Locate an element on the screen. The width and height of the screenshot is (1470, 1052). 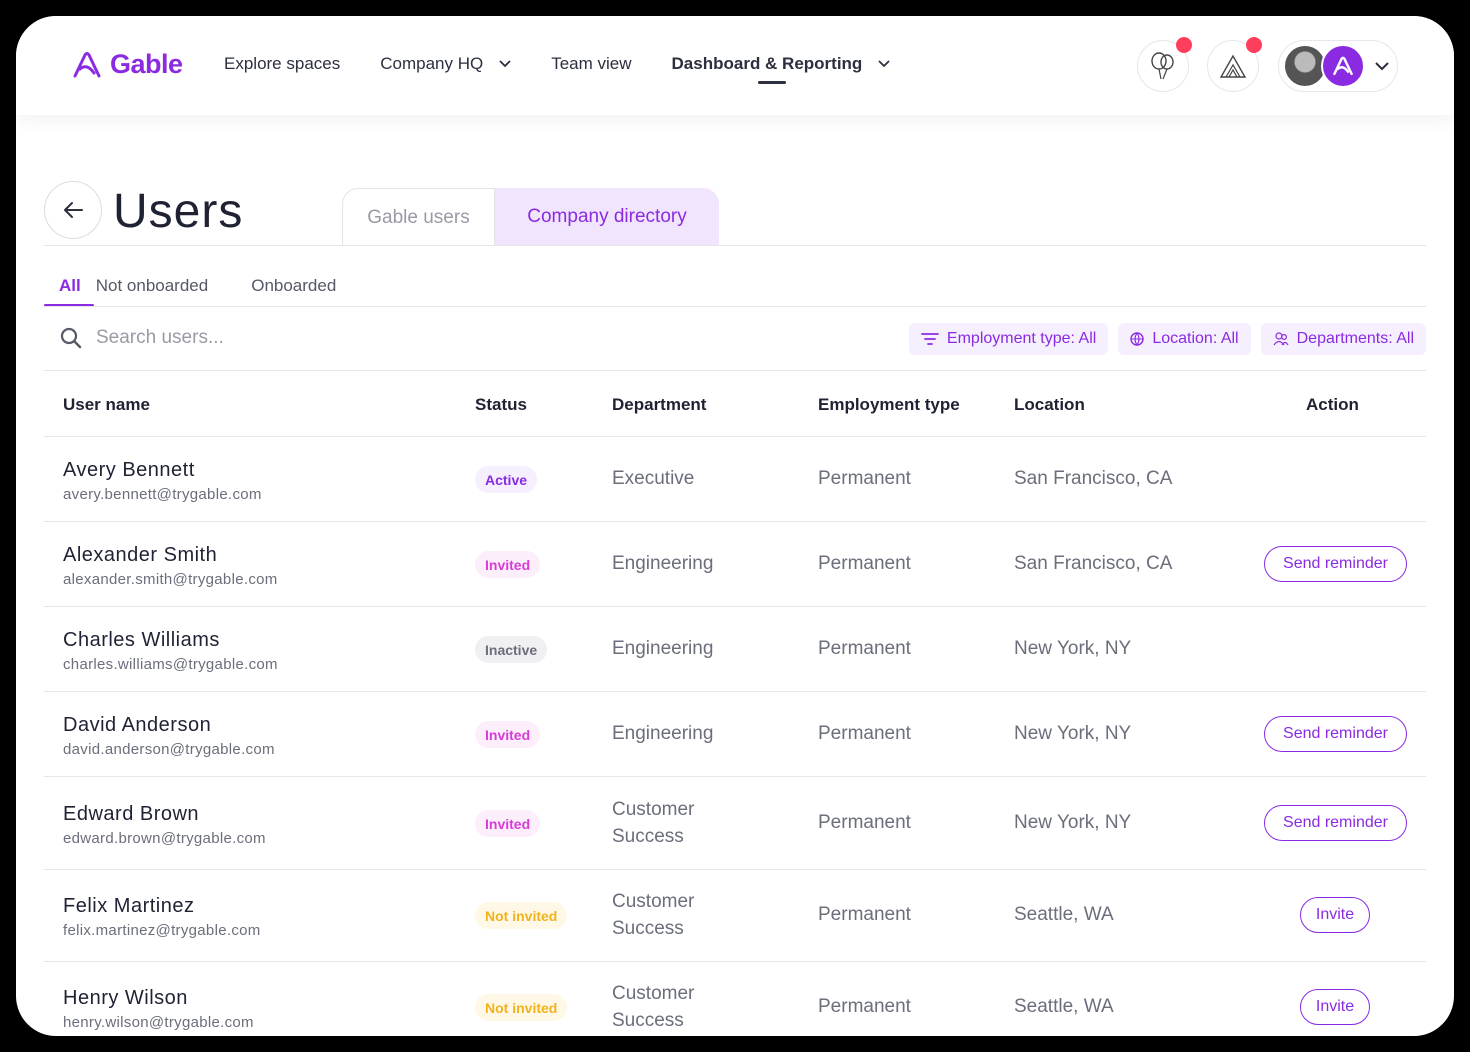
column-header-department: Department is located at coordinates (659, 404).